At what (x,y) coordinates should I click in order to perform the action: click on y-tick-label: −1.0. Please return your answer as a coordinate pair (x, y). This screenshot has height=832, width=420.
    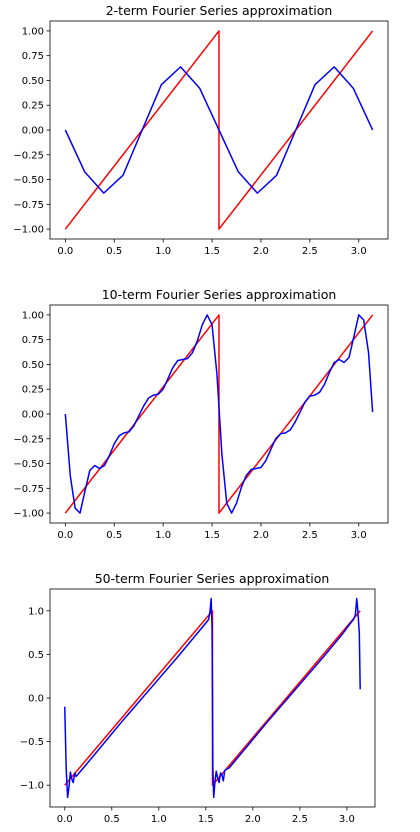
    Looking at the image, I should click on (32, 786).